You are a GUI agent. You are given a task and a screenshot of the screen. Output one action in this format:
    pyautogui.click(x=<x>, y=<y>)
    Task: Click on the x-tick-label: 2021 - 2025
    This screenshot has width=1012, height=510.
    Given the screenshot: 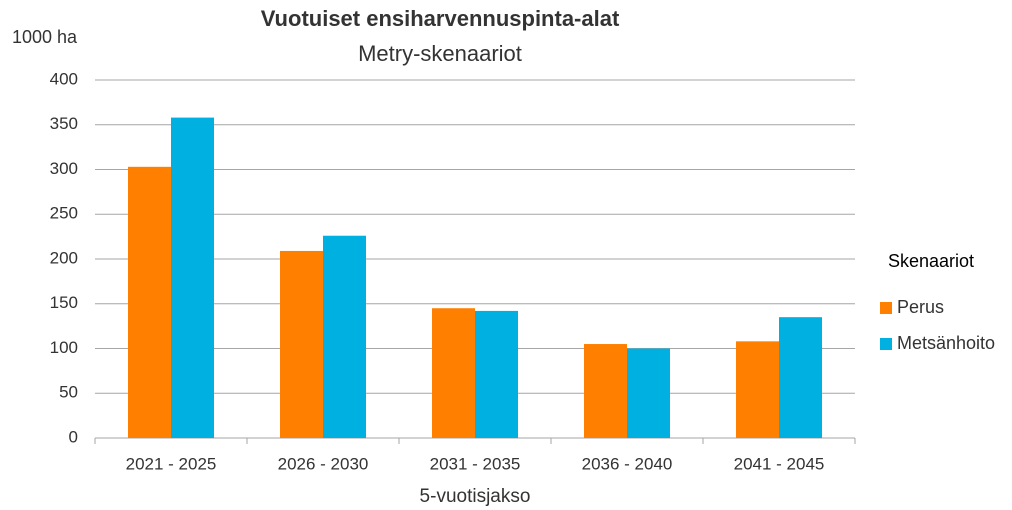 What is the action you would take?
    pyautogui.click(x=171, y=463)
    